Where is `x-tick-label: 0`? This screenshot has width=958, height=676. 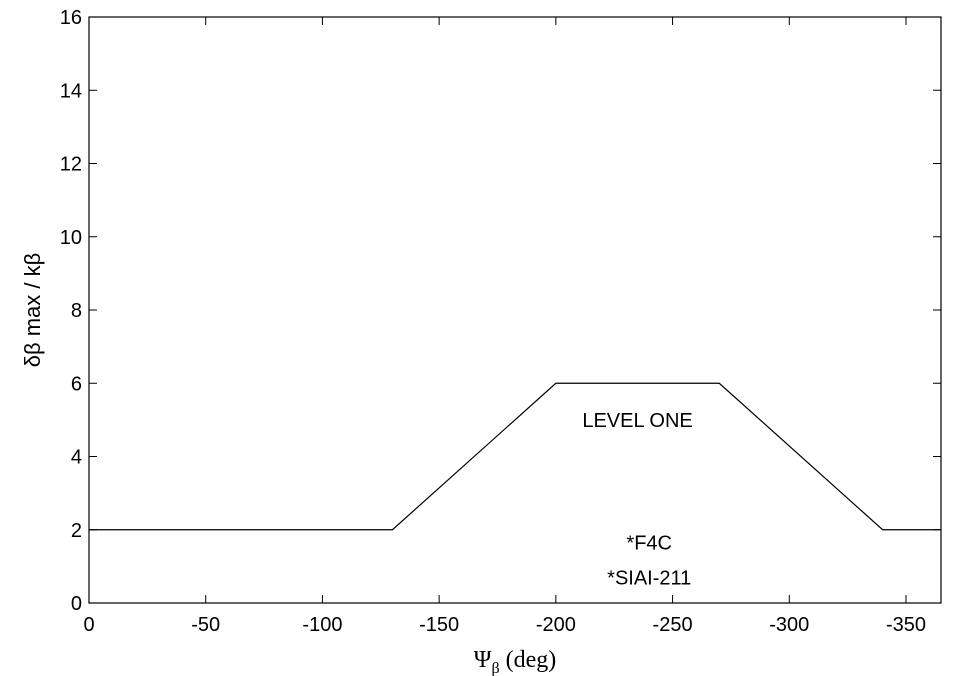
x-tick-label: 0 is located at coordinates (88, 625).